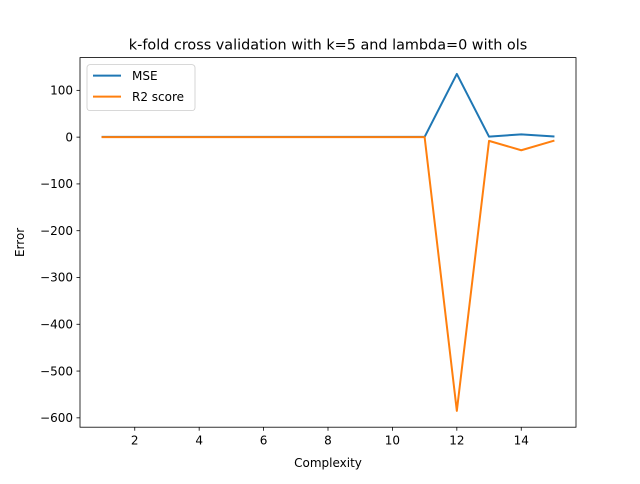 The width and height of the screenshot is (640, 484). What do you see at coordinates (60, 254) in the screenshot?
I see `y-axis: 100 0 −100 −200 −300 −400 −500 −600` at bounding box center [60, 254].